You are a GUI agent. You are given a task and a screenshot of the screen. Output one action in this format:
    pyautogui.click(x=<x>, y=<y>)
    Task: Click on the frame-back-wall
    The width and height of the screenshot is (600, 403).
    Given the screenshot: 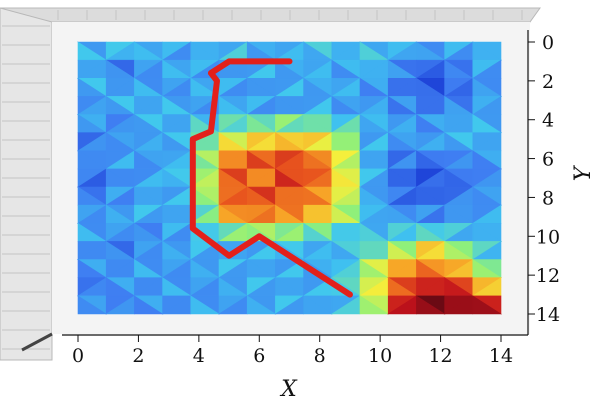 What is the action you would take?
    pyautogui.click(x=26, y=184)
    